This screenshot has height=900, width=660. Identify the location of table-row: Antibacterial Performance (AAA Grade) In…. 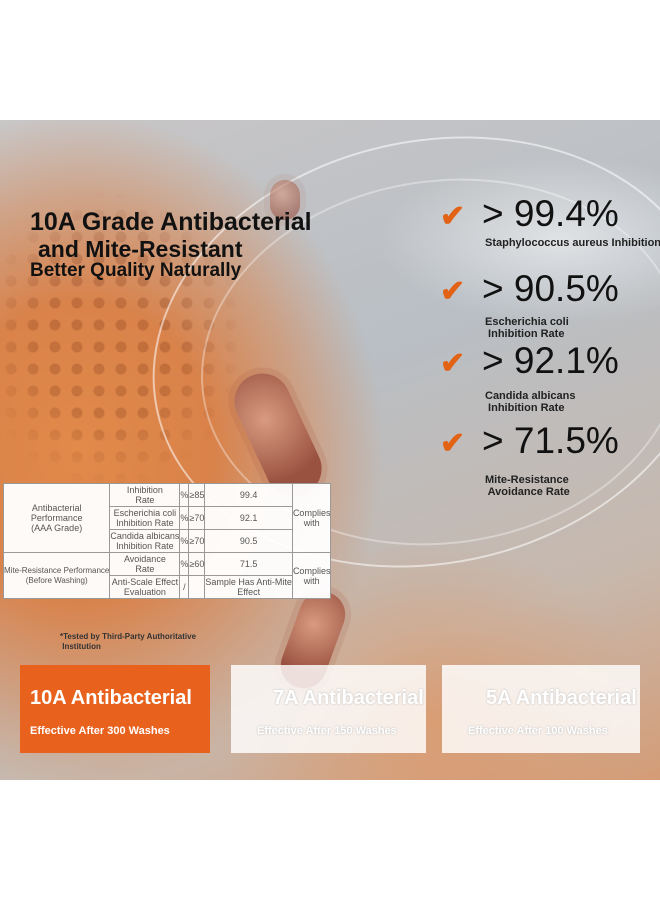
(167, 518).